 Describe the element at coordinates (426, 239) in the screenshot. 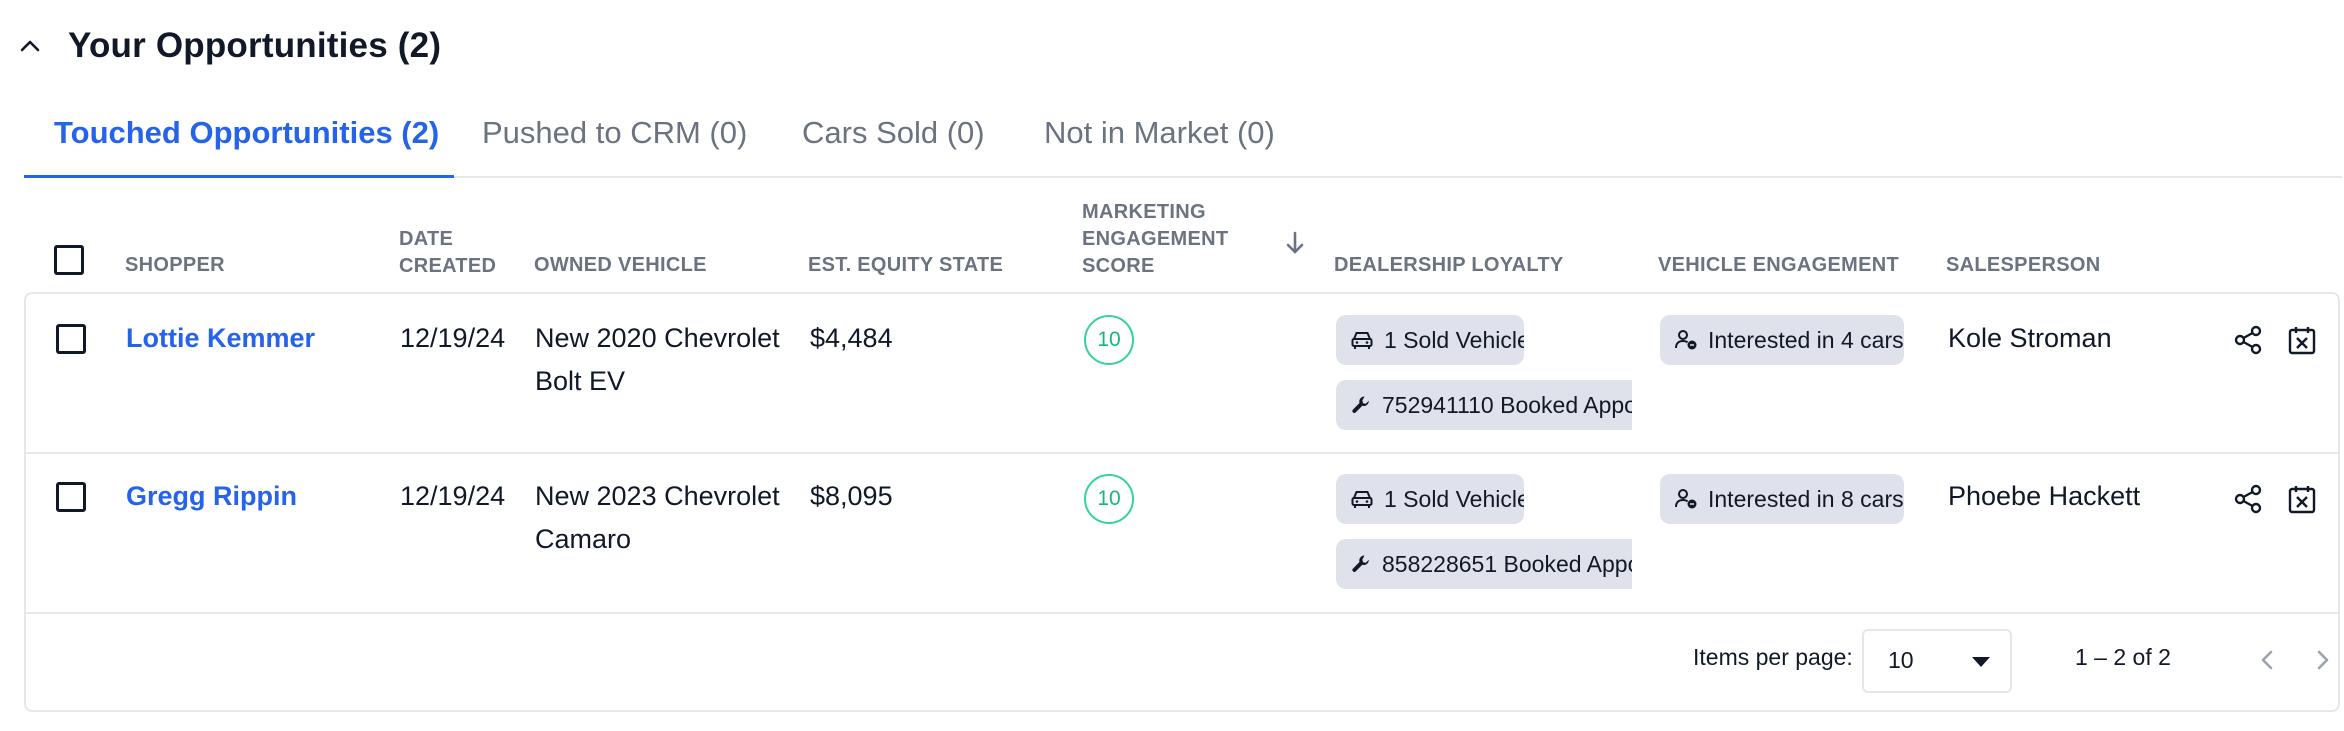

I see `column-header-date-line1: DATE` at that location.